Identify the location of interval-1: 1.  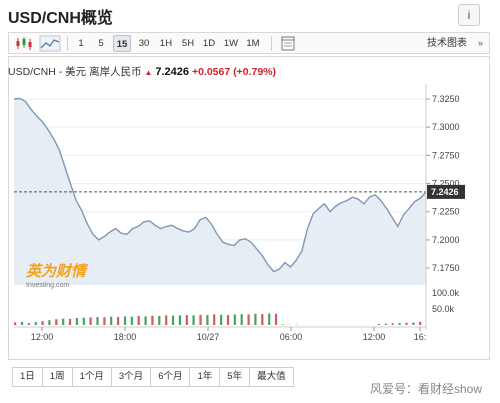
(81, 43).